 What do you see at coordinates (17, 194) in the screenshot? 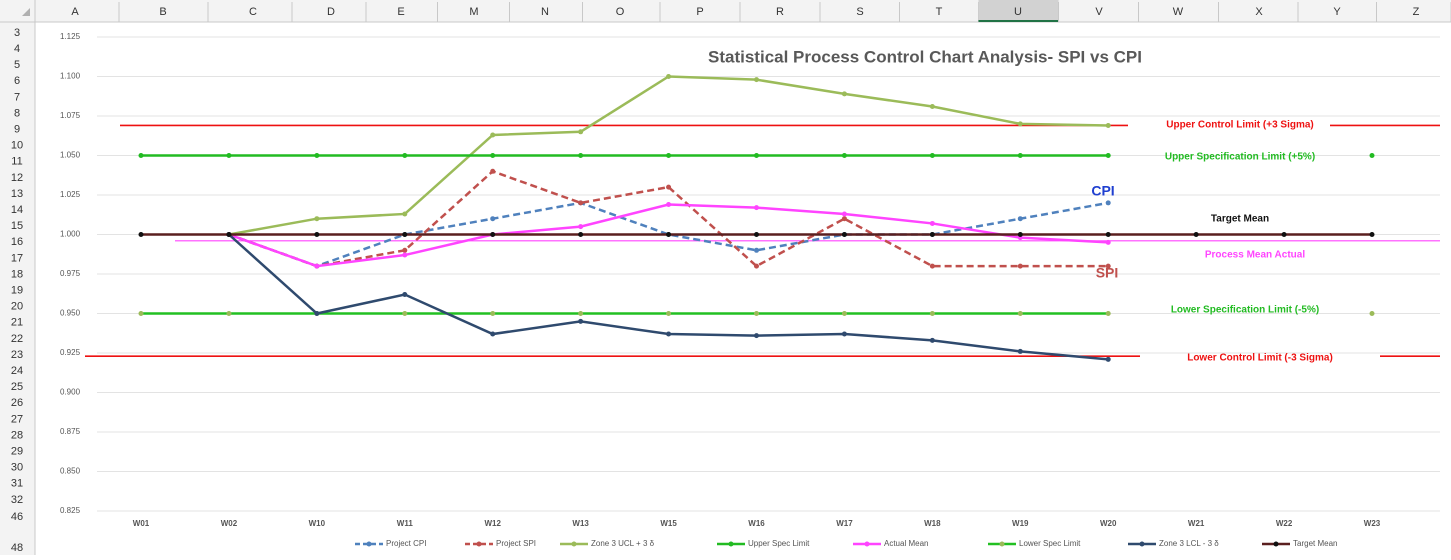
I see `row-header: 13` at bounding box center [17, 194].